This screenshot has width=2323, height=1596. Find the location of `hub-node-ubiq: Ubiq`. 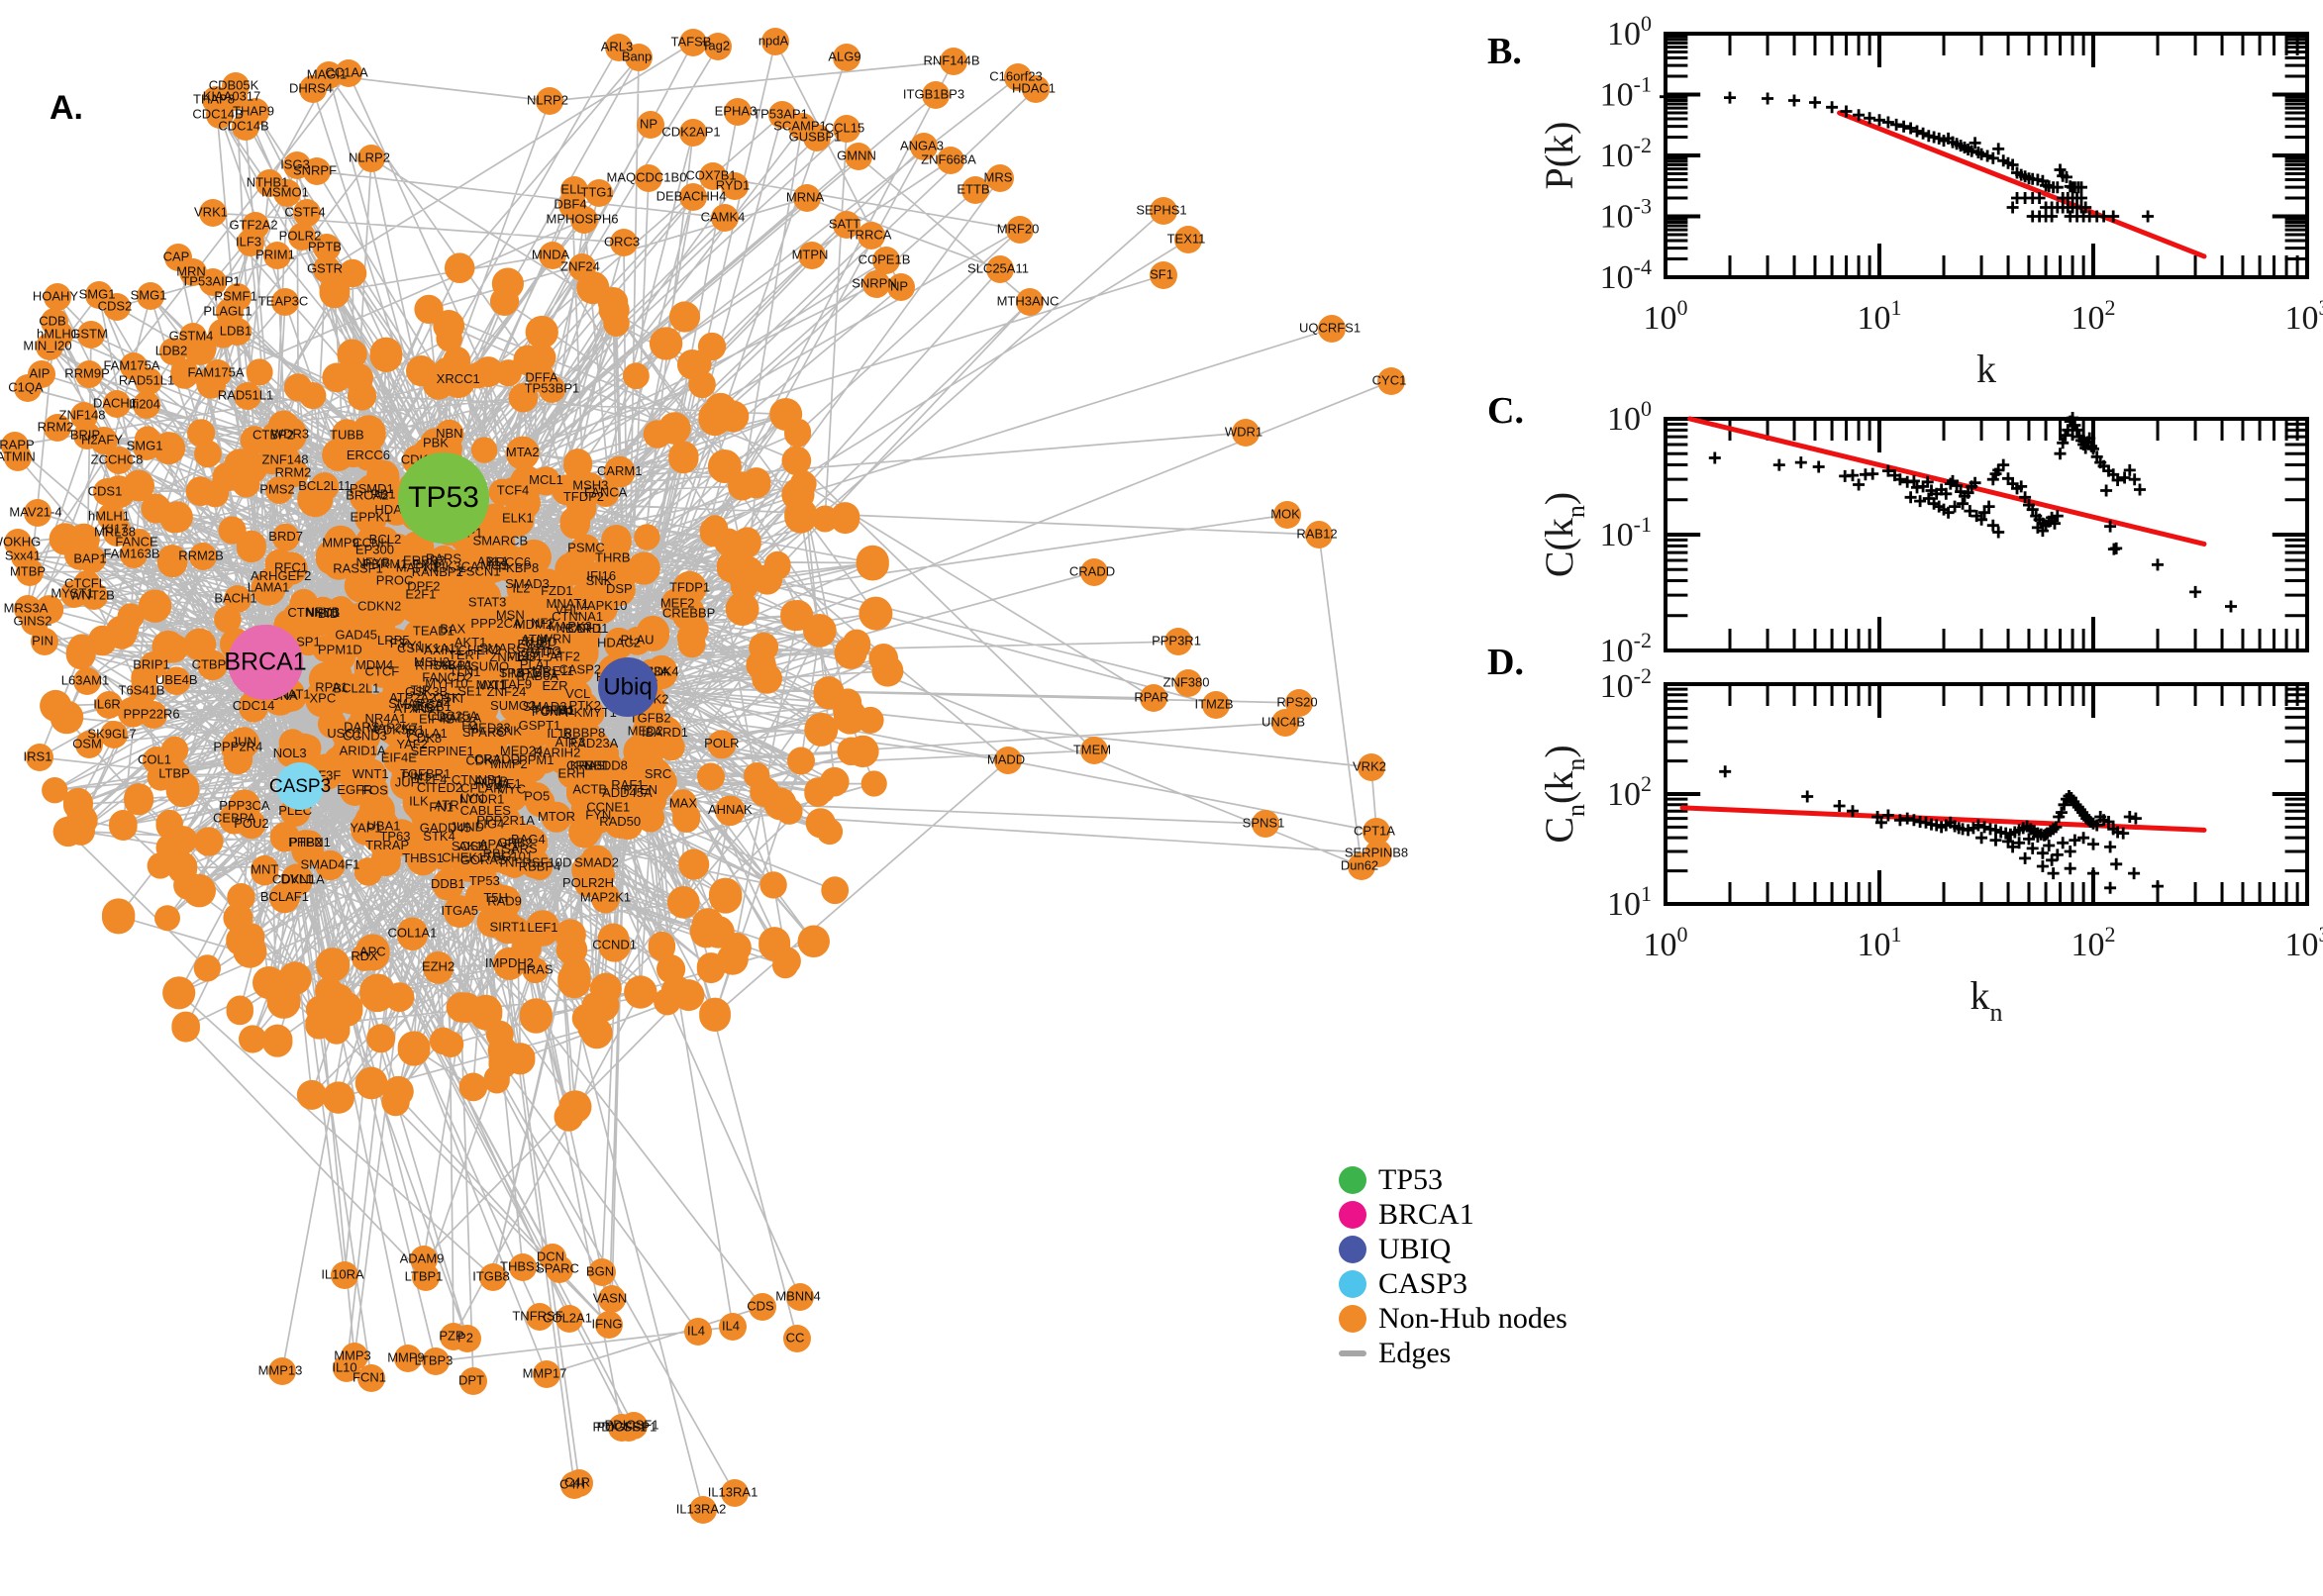

hub-node-ubiq: Ubiq is located at coordinates (627, 687).